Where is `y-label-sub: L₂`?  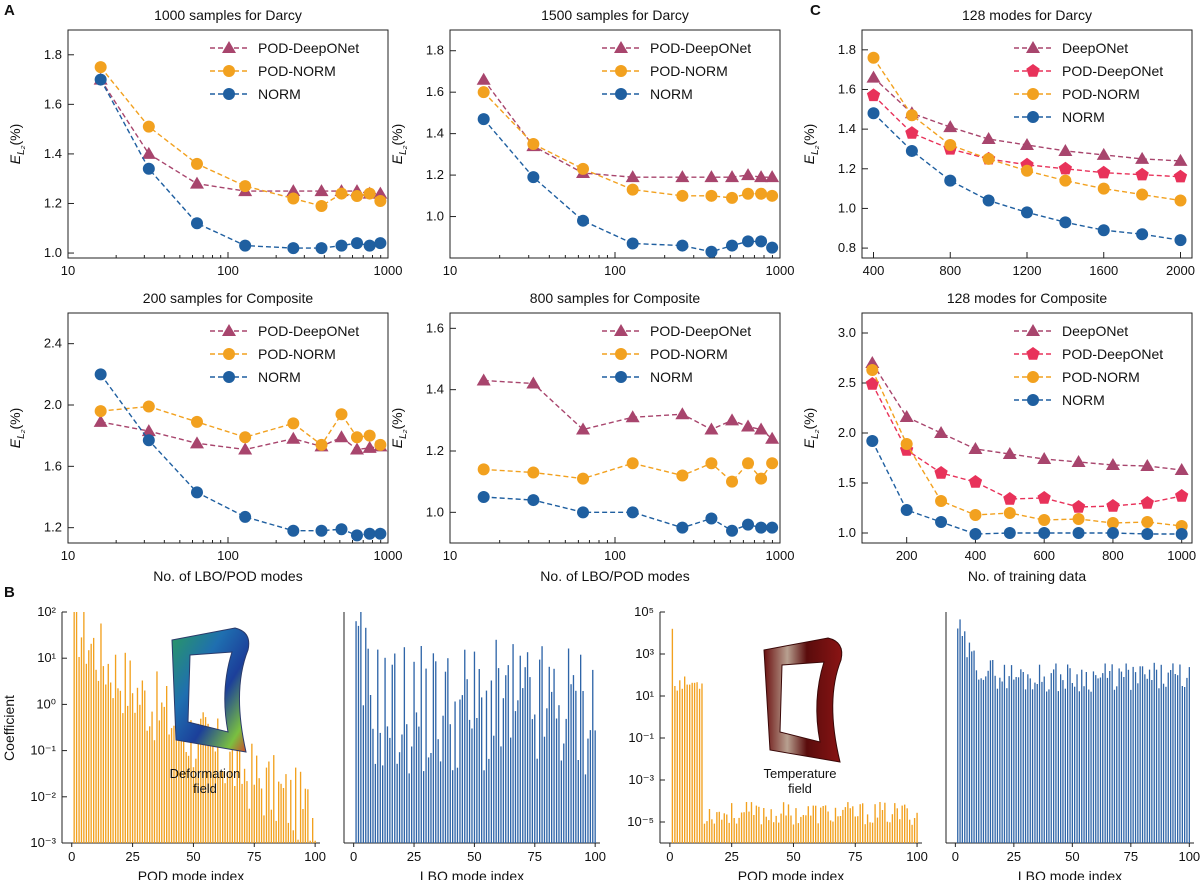
y-label-sub: L₂ is located at coordinates (815, 150).